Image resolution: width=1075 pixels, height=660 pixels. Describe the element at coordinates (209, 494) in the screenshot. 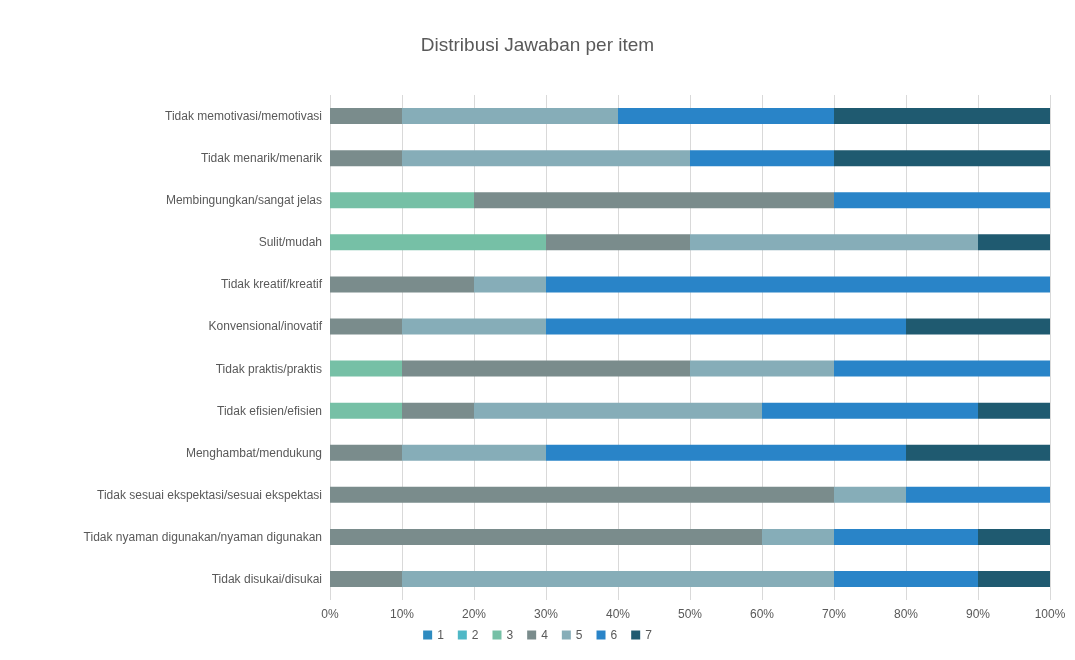

I see `y-tick-label: Tidak sesuai ekspektasi/sesuai ekspektasi` at that location.